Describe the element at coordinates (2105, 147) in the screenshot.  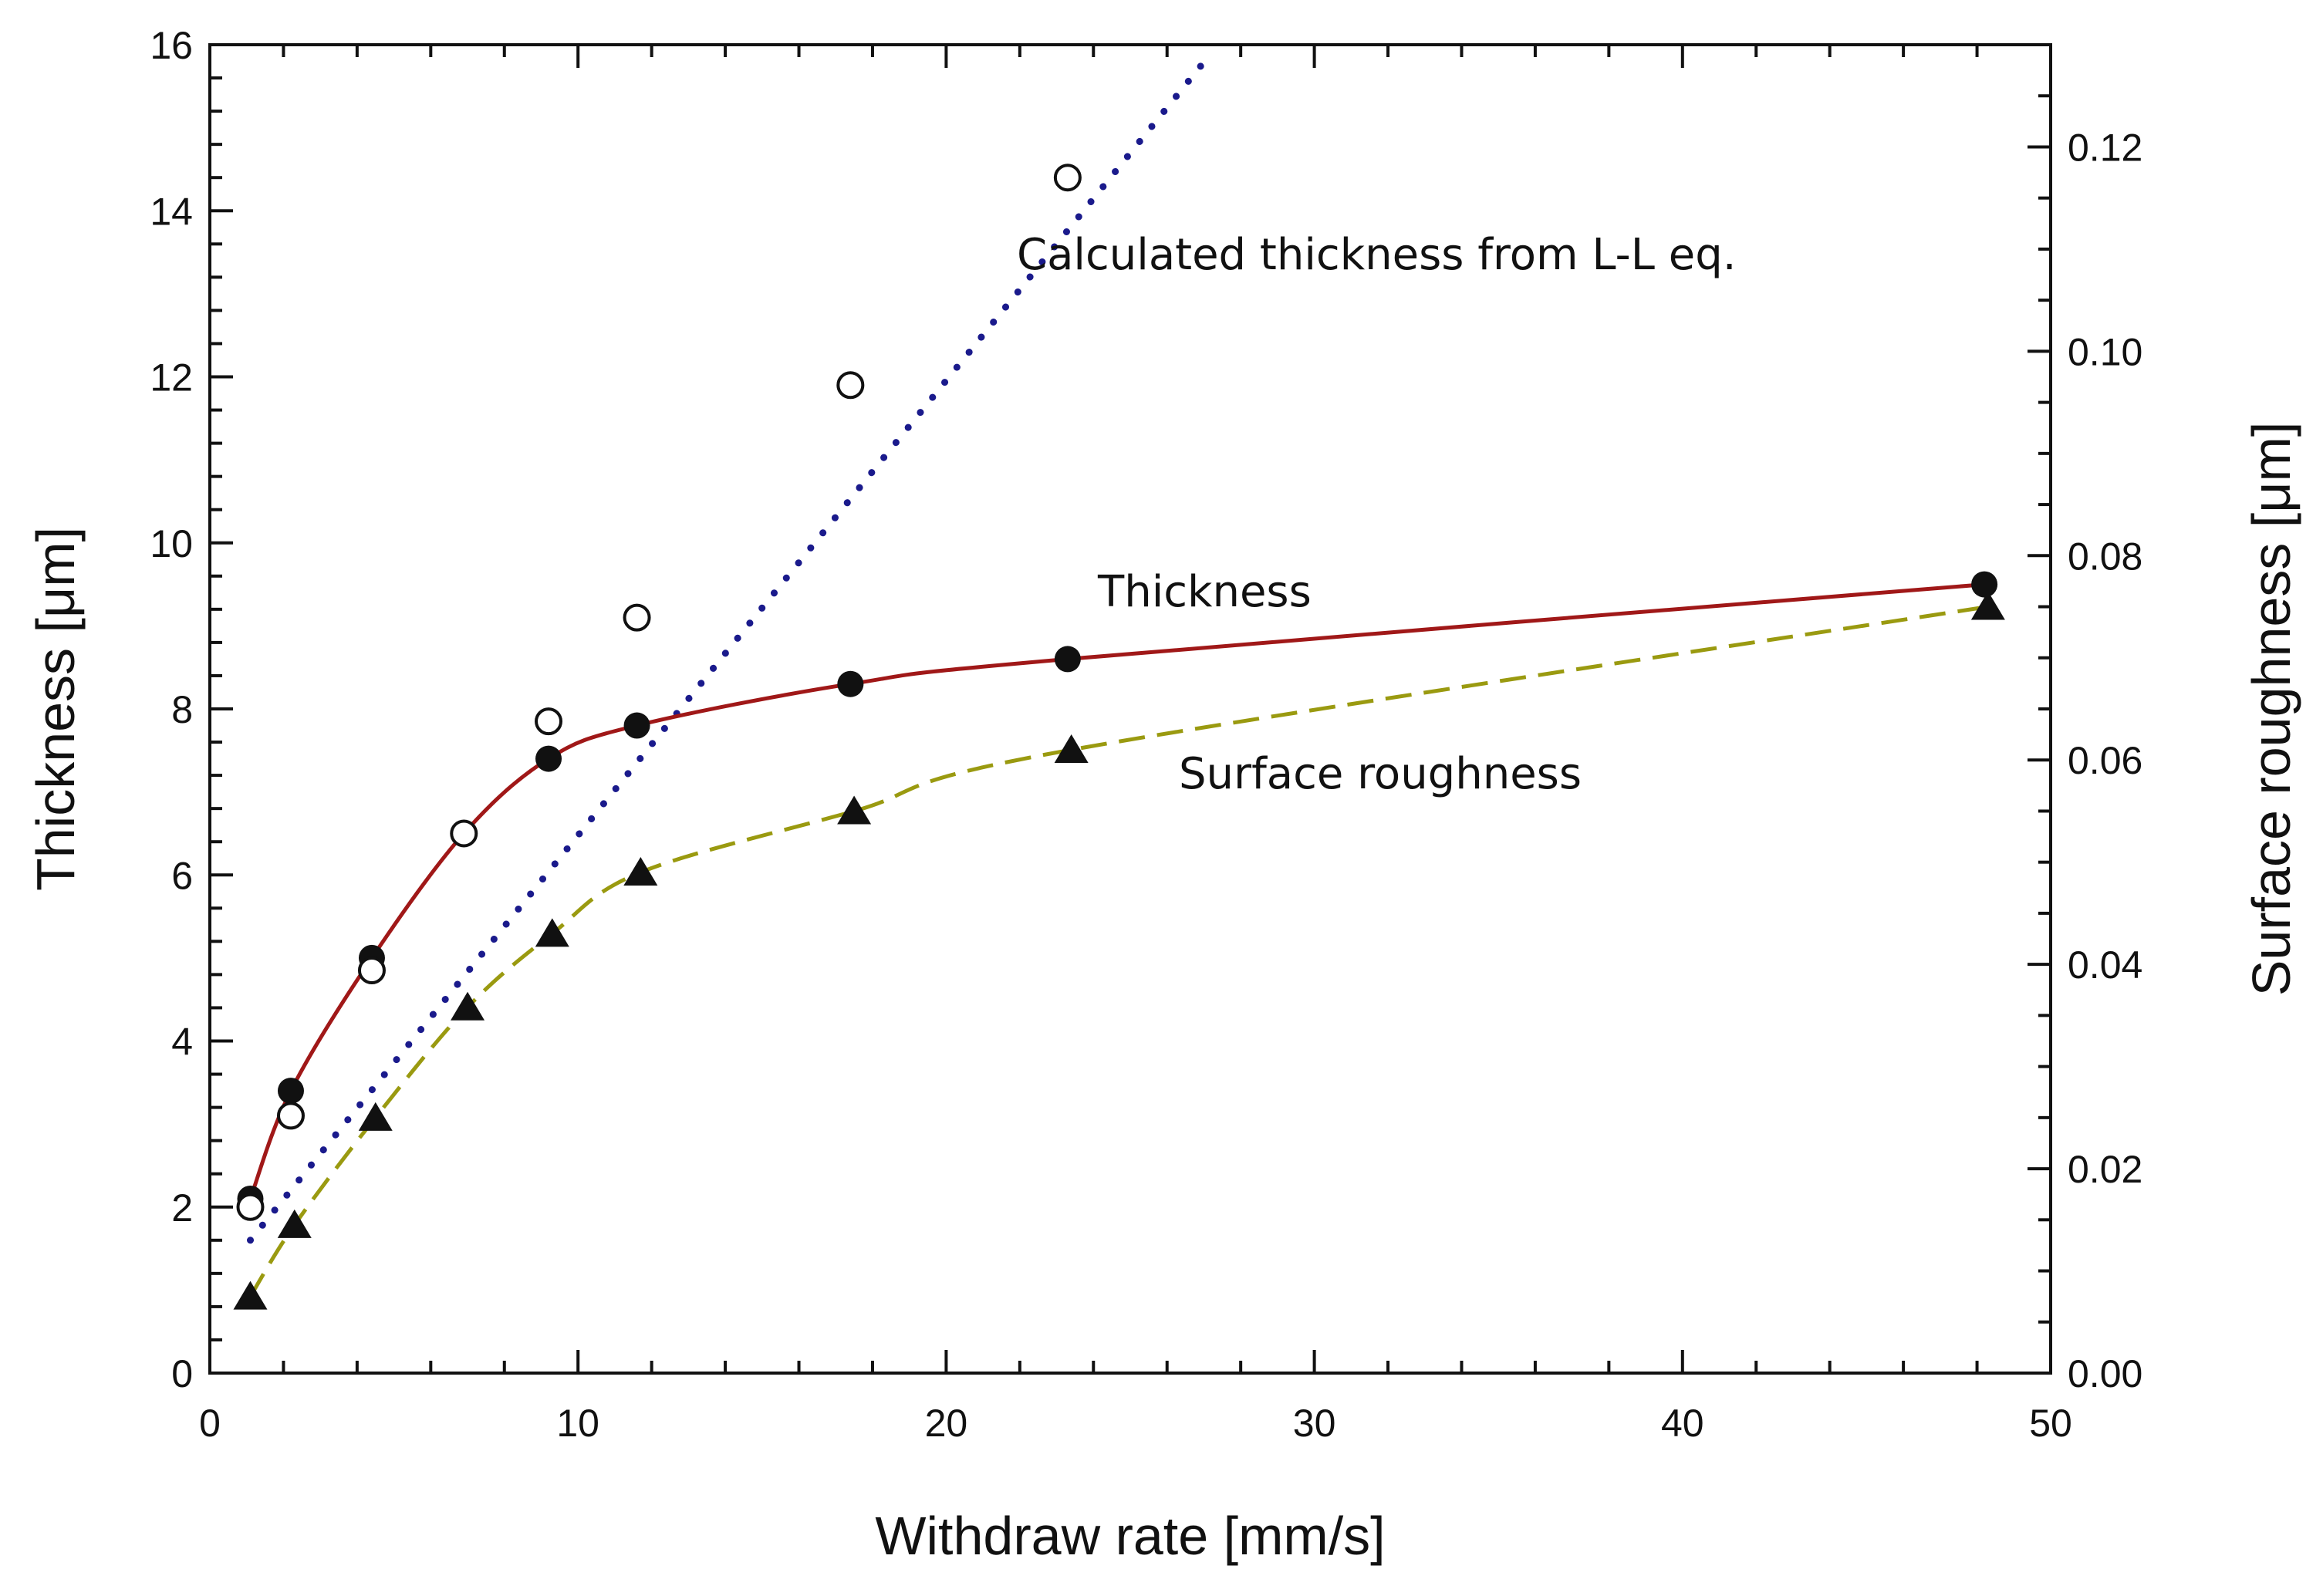
I see `y2-tick-label: 0.12` at that location.